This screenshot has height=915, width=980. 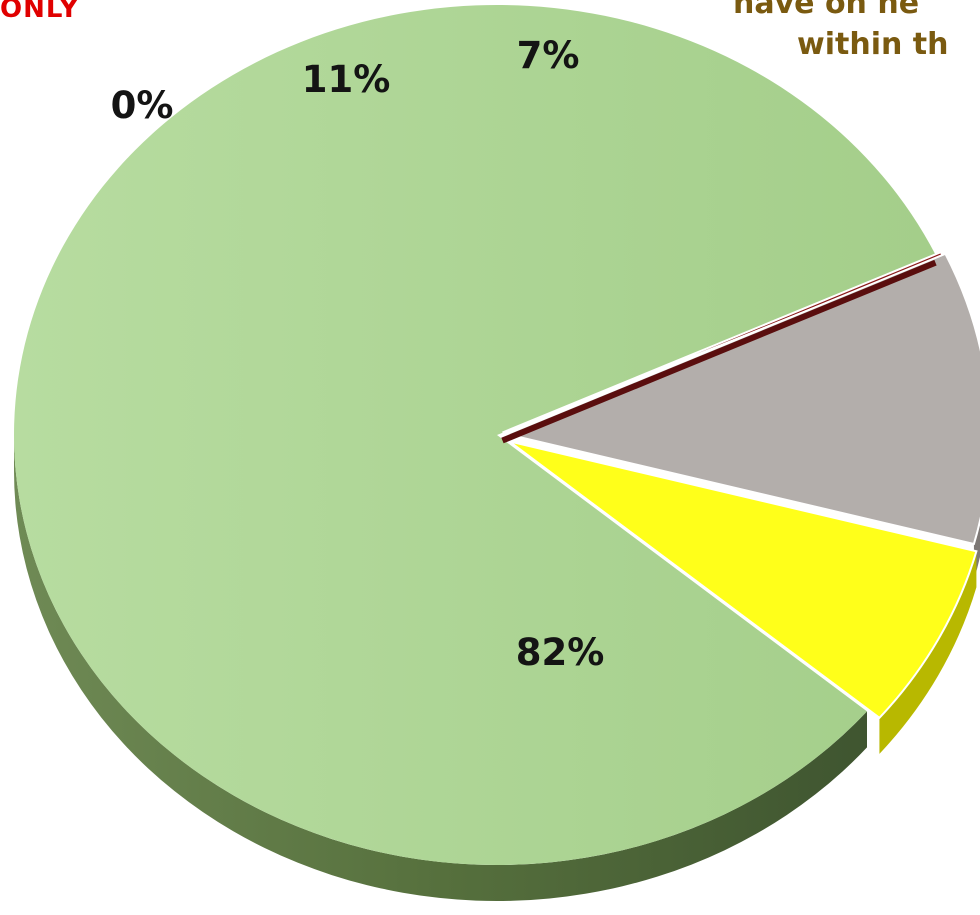 What do you see at coordinates (873, 44) in the screenshot?
I see `title-fragment-right-line2: within th` at bounding box center [873, 44].